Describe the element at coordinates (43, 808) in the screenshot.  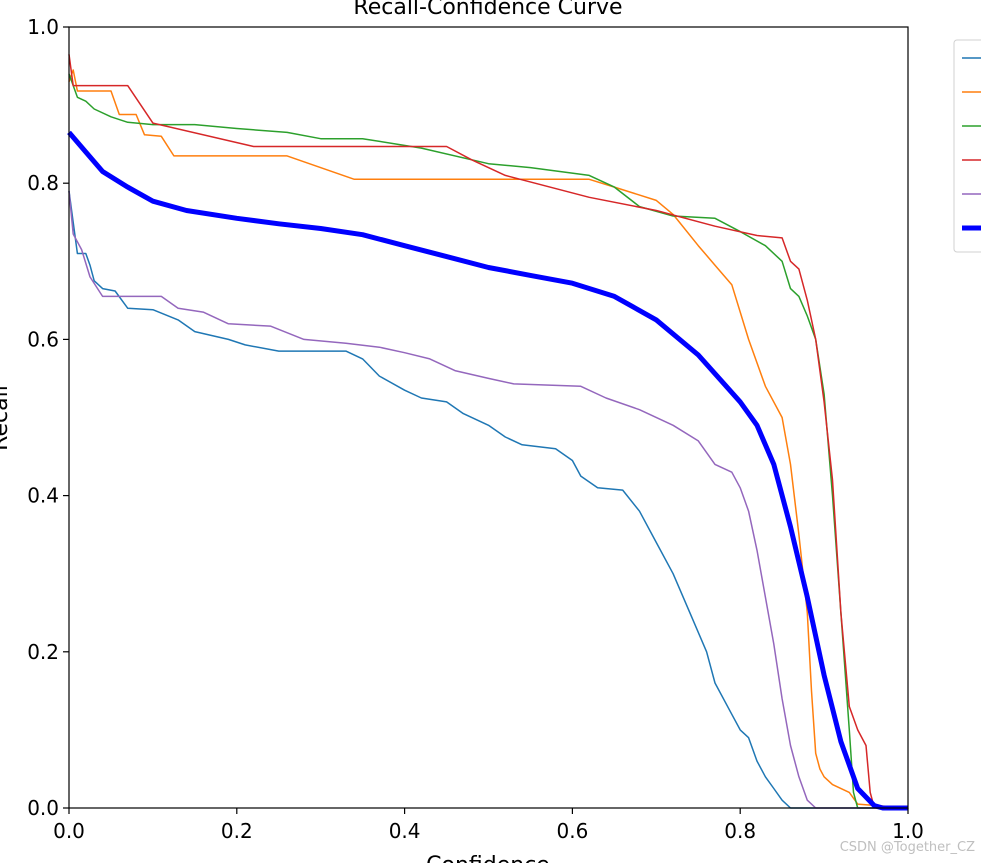
I see `y-tick-label: 0.0` at that location.